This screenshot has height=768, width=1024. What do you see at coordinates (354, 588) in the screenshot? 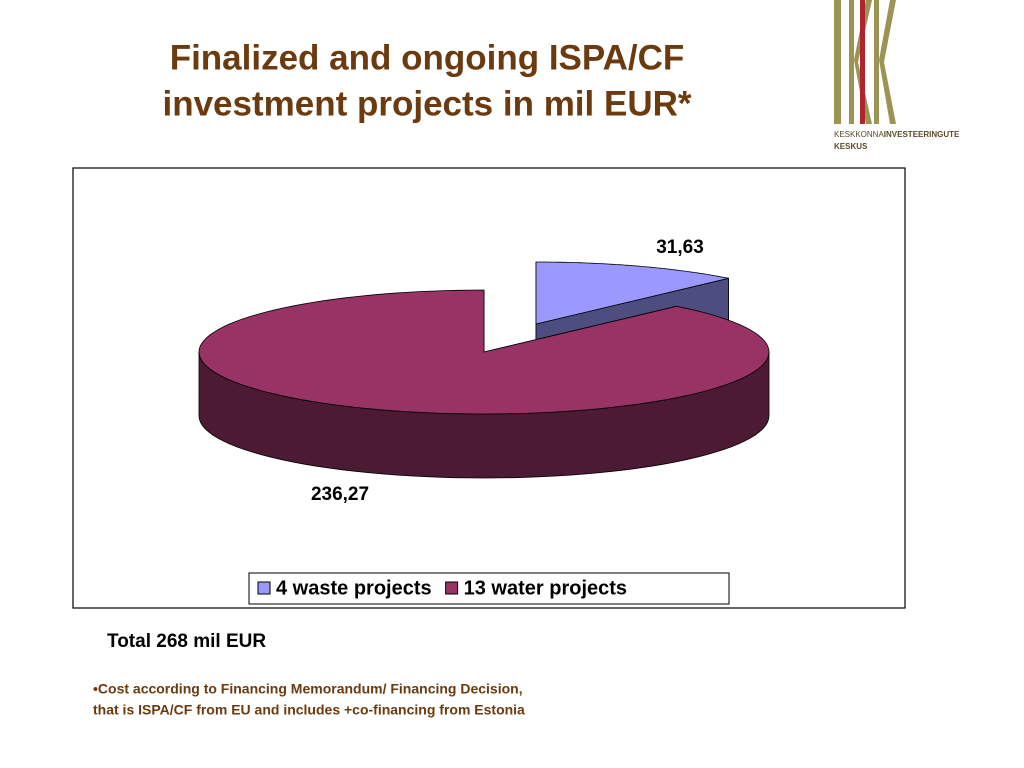
I see `legend-label: 4 waste projects` at bounding box center [354, 588].